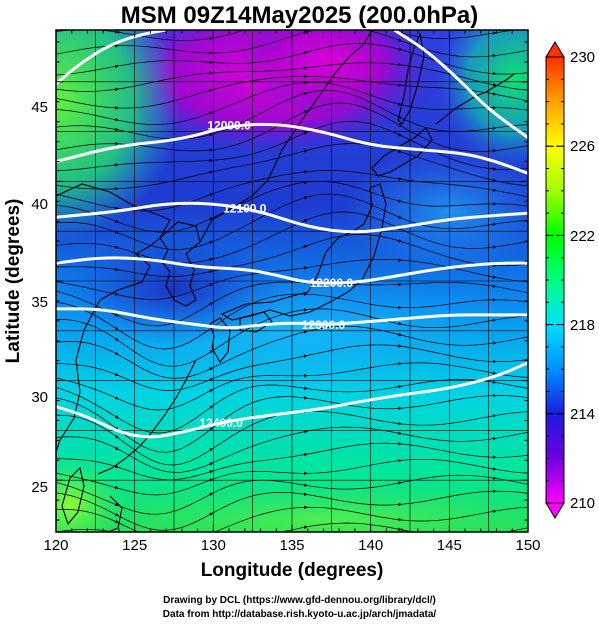 The image size is (599, 625). What do you see at coordinates (245, 209) in the screenshot?
I see `contour-label: 12100.0` at bounding box center [245, 209].